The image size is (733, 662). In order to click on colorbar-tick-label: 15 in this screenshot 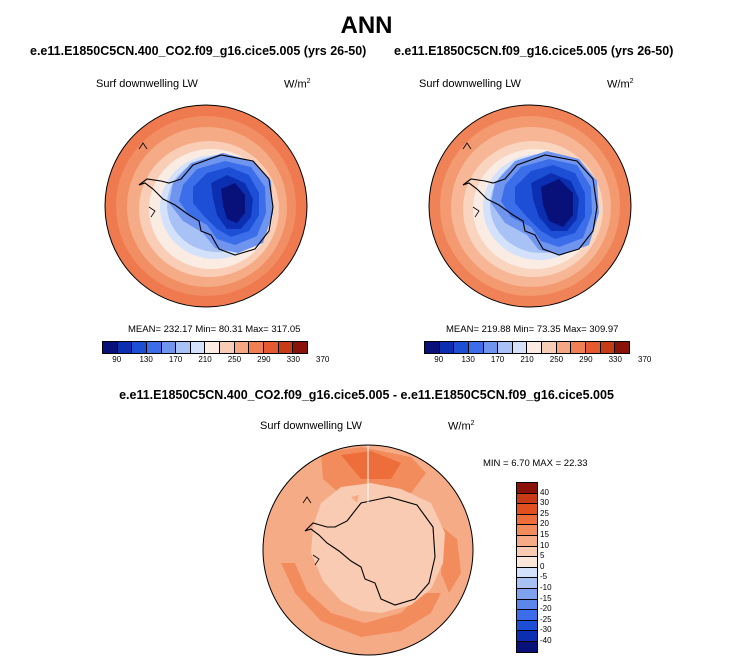, I will do `click(544, 534)`.